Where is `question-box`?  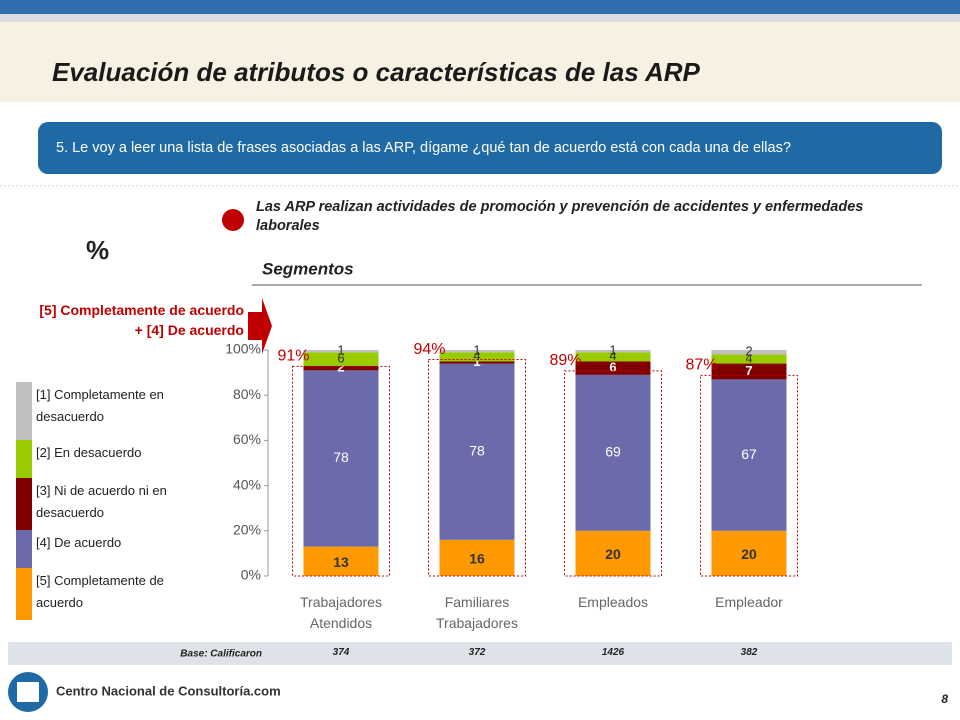
question-box is located at coordinates (490, 148).